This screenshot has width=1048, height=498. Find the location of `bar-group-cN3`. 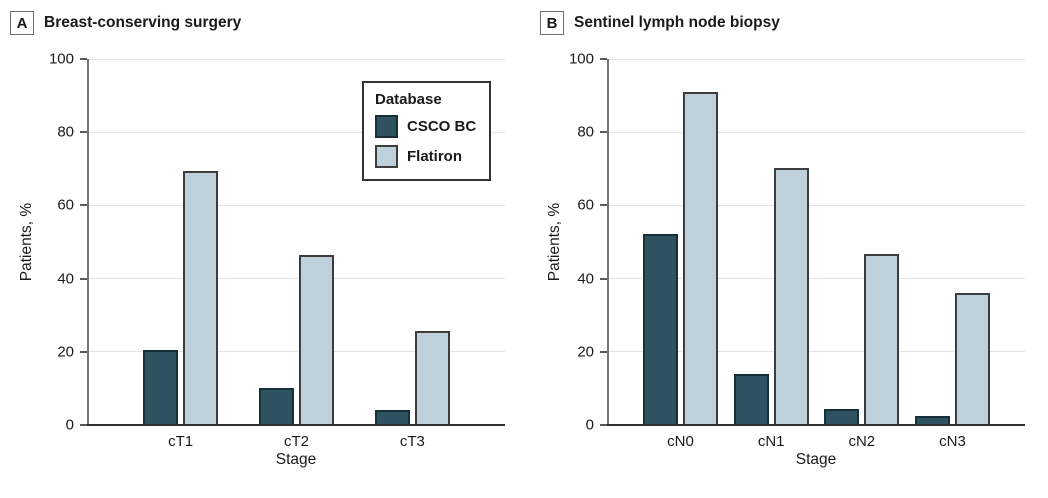

bar-group-cN3 is located at coordinates (952, 359).